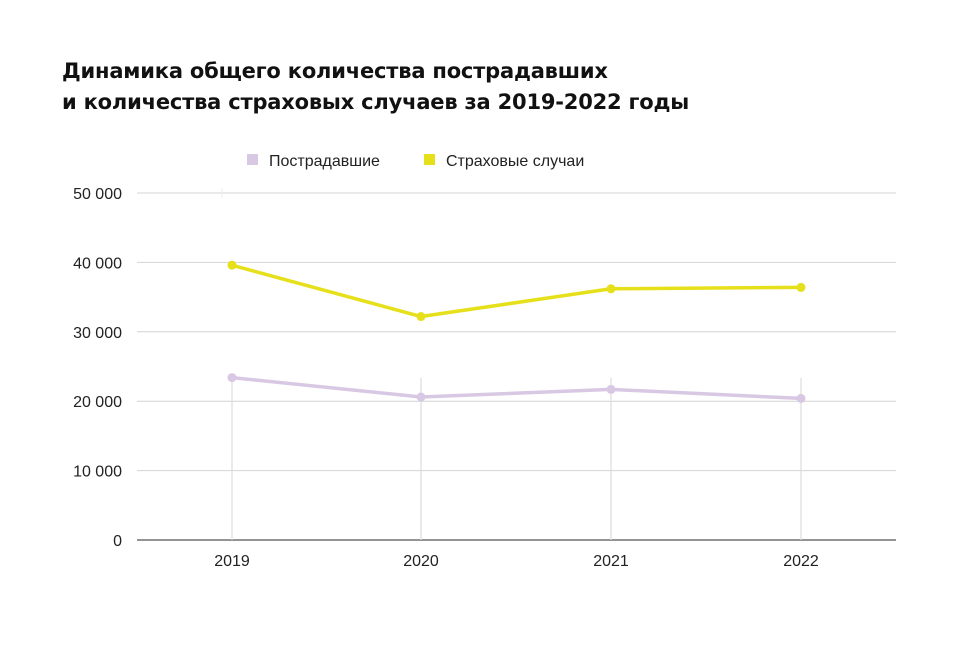 Image resolution: width=960 pixels, height=650 pixels. What do you see at coordinates (516, 561) in the screenshot?
I see `x-axis-ticks: 2019 2020 2021 2022` at bounding box center [516, 561].